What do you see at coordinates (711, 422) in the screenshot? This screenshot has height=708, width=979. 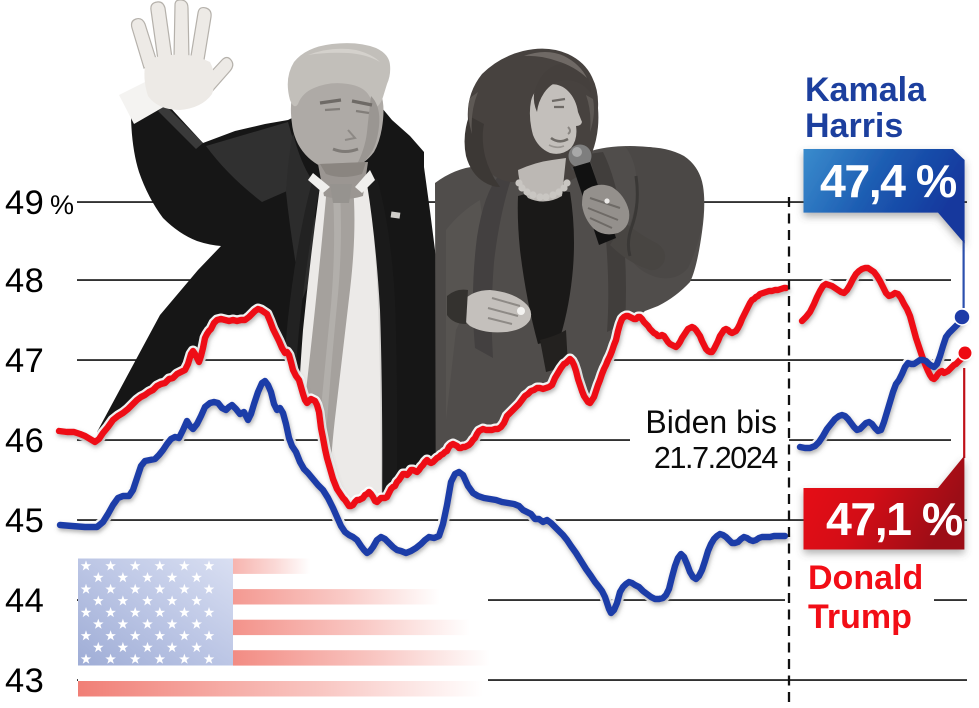 I see `svg-text: Biden bis` at bounding box center [711, 422].